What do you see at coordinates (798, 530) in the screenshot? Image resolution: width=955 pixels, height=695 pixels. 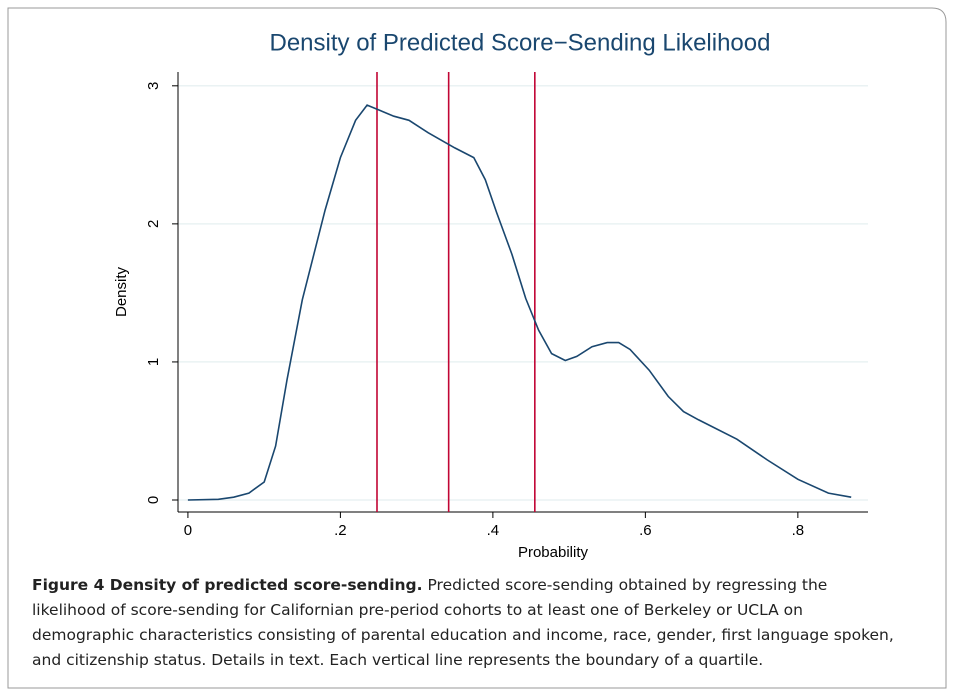 I see `x-tick-label: .8` at bounding box center [798, 530].